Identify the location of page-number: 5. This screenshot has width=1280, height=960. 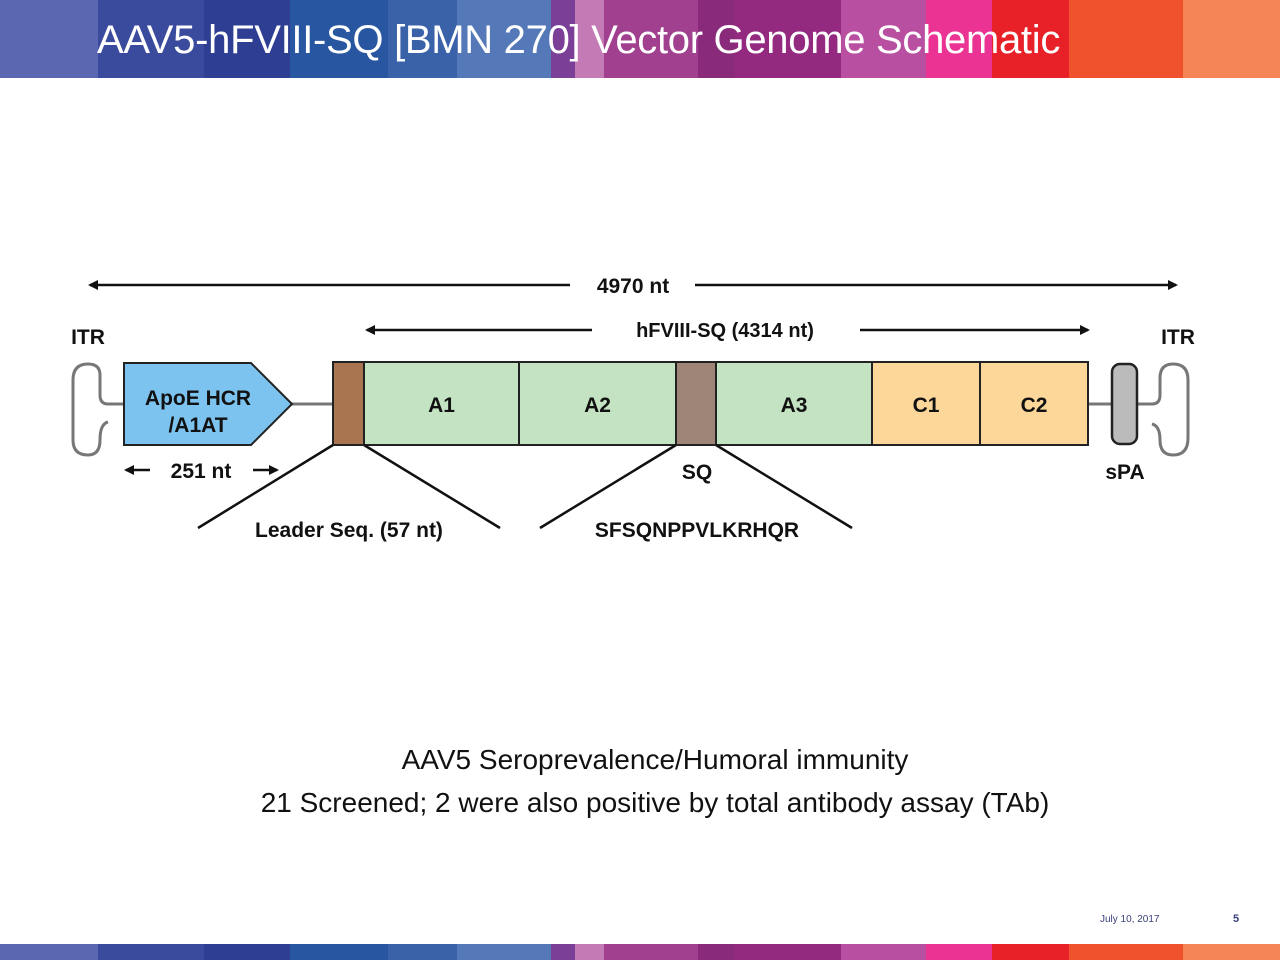
(1236, 919).